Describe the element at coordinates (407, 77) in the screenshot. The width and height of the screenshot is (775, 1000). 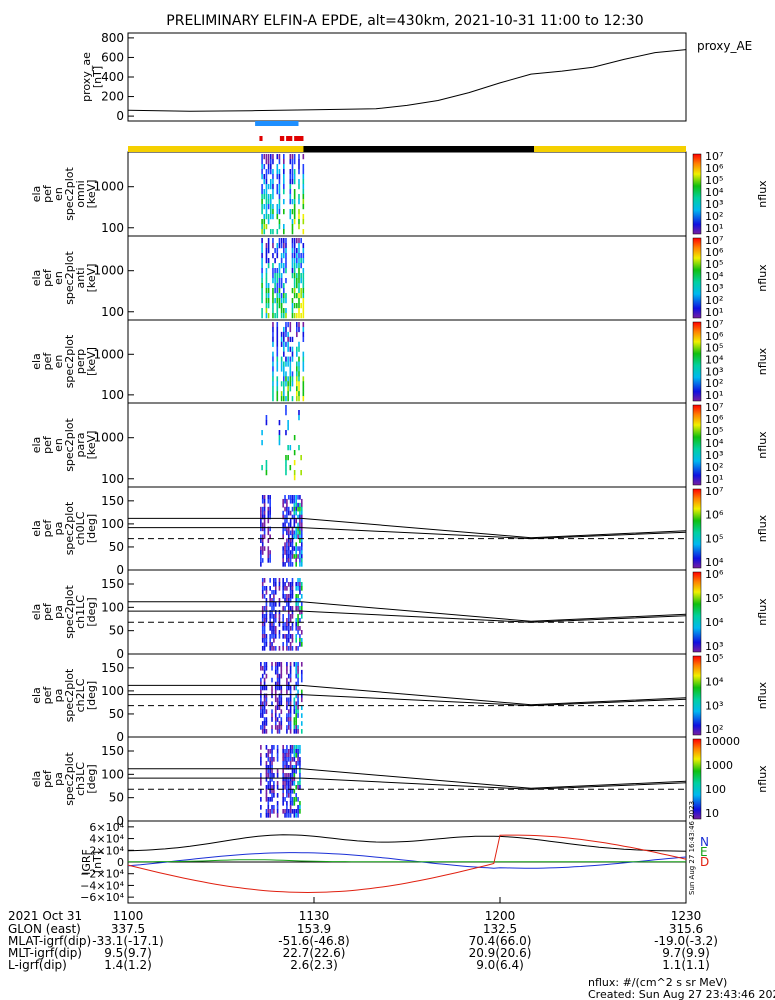
I see `proxy_ae-frame` at that location.